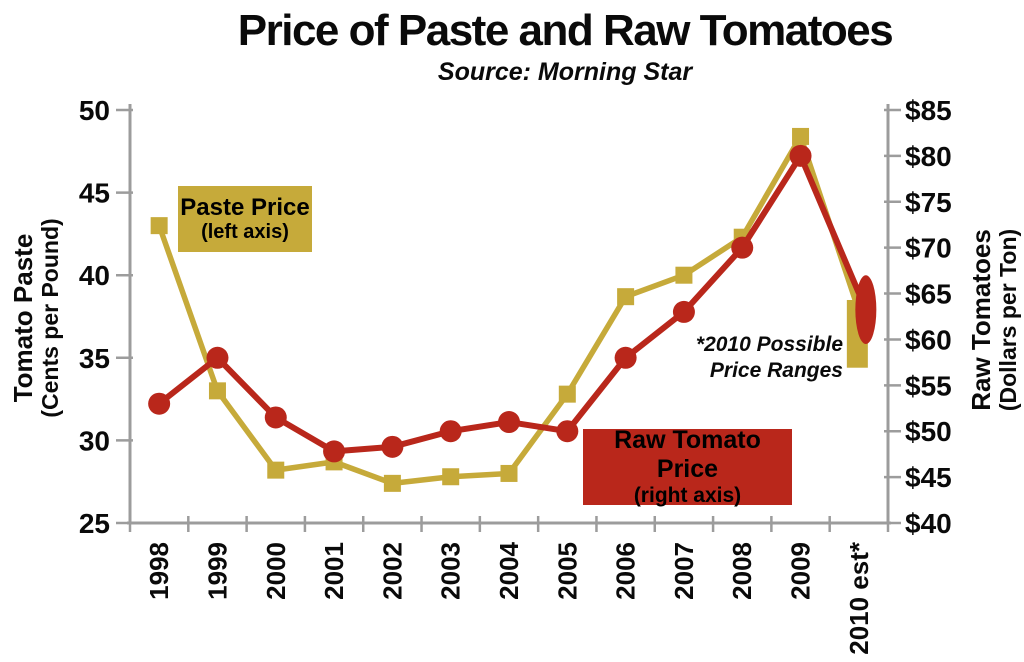 The height and width of the screenshot is (662, 1024). I want to click on raw-tomato-legend-box: Raw Tomato Price (right axis), so click(687, 466).